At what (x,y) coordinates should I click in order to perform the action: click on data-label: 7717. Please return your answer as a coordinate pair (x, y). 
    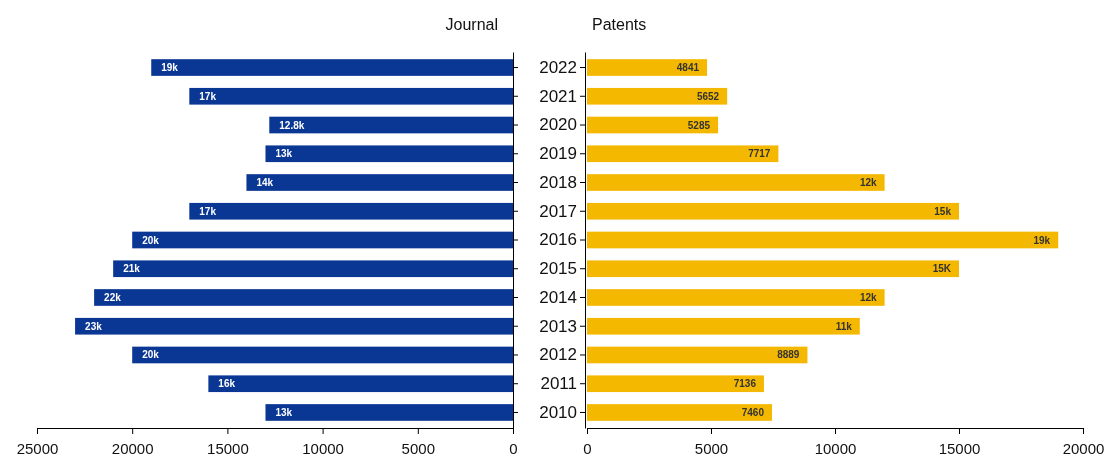
    Looking at the image, I should click on (759, 154).